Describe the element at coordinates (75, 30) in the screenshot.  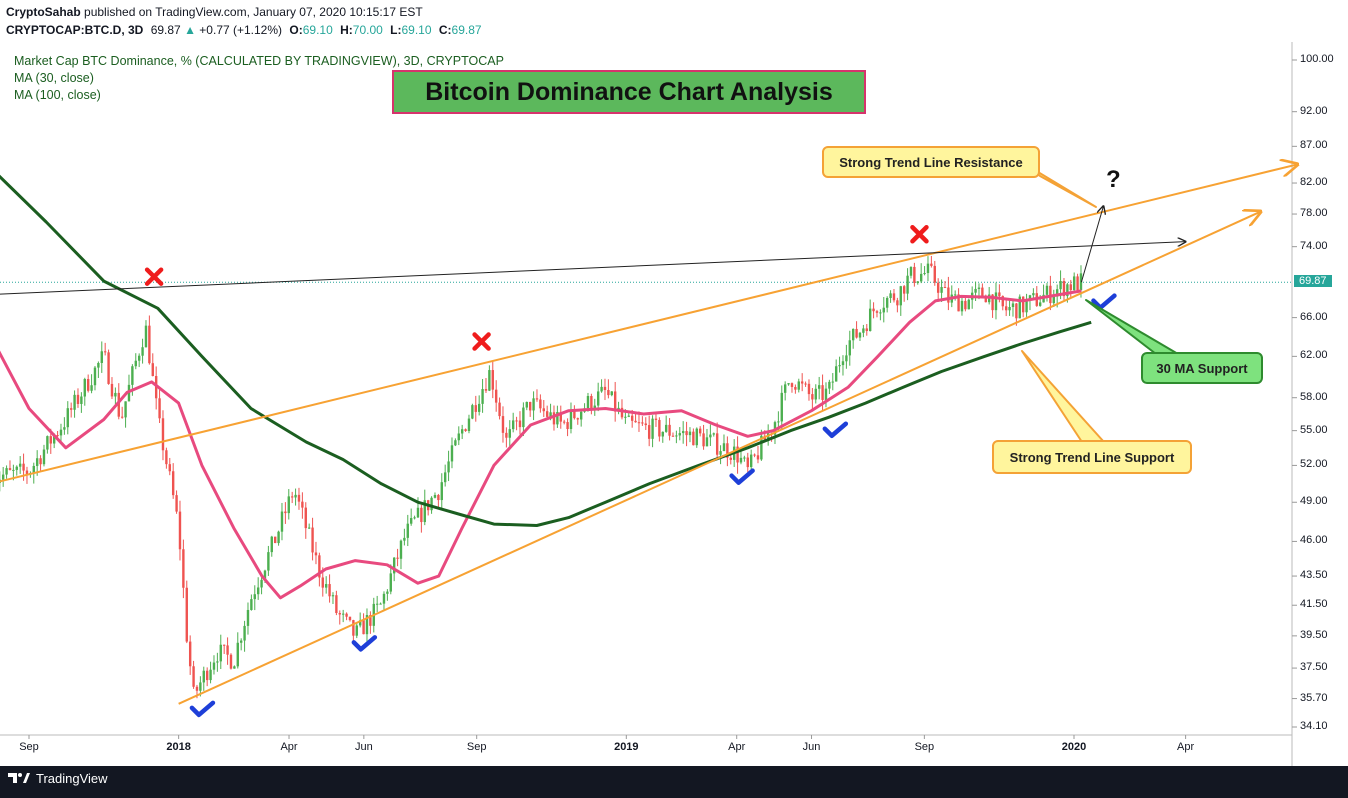
I see `symbol-label: CRYPTOCAP:BTC.D, 3D` at that location.